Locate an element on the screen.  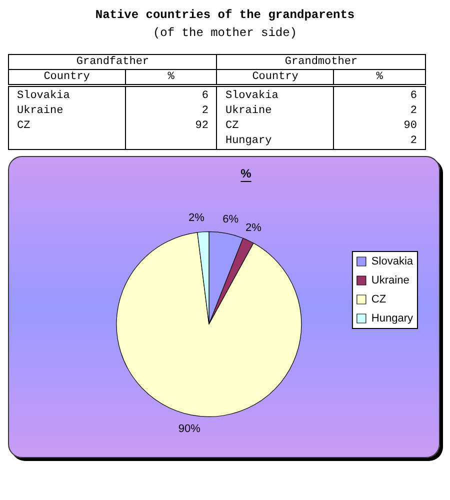
legend-label: Ukraine is located at coordinates (390, 280).